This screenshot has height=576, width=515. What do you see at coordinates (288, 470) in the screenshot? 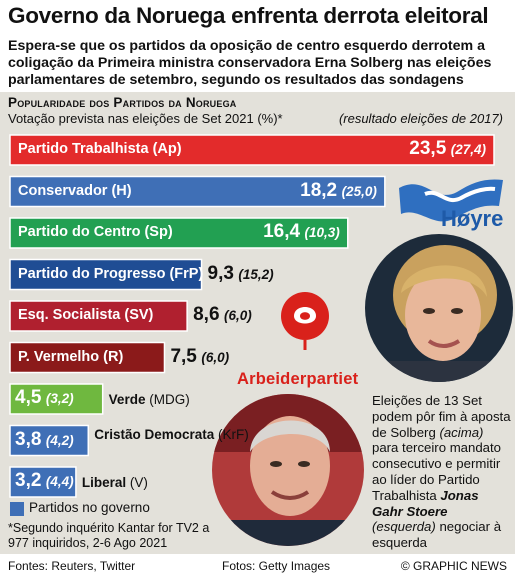
I see `stoere-photo` at bounding box center [288, 470].